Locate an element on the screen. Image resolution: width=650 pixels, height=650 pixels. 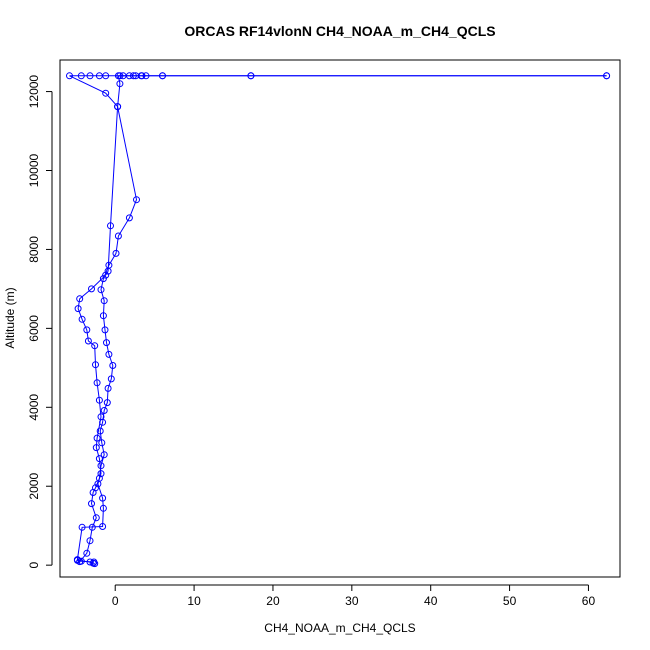
x-tick-label: 10 is located at coordinates (194, 601).